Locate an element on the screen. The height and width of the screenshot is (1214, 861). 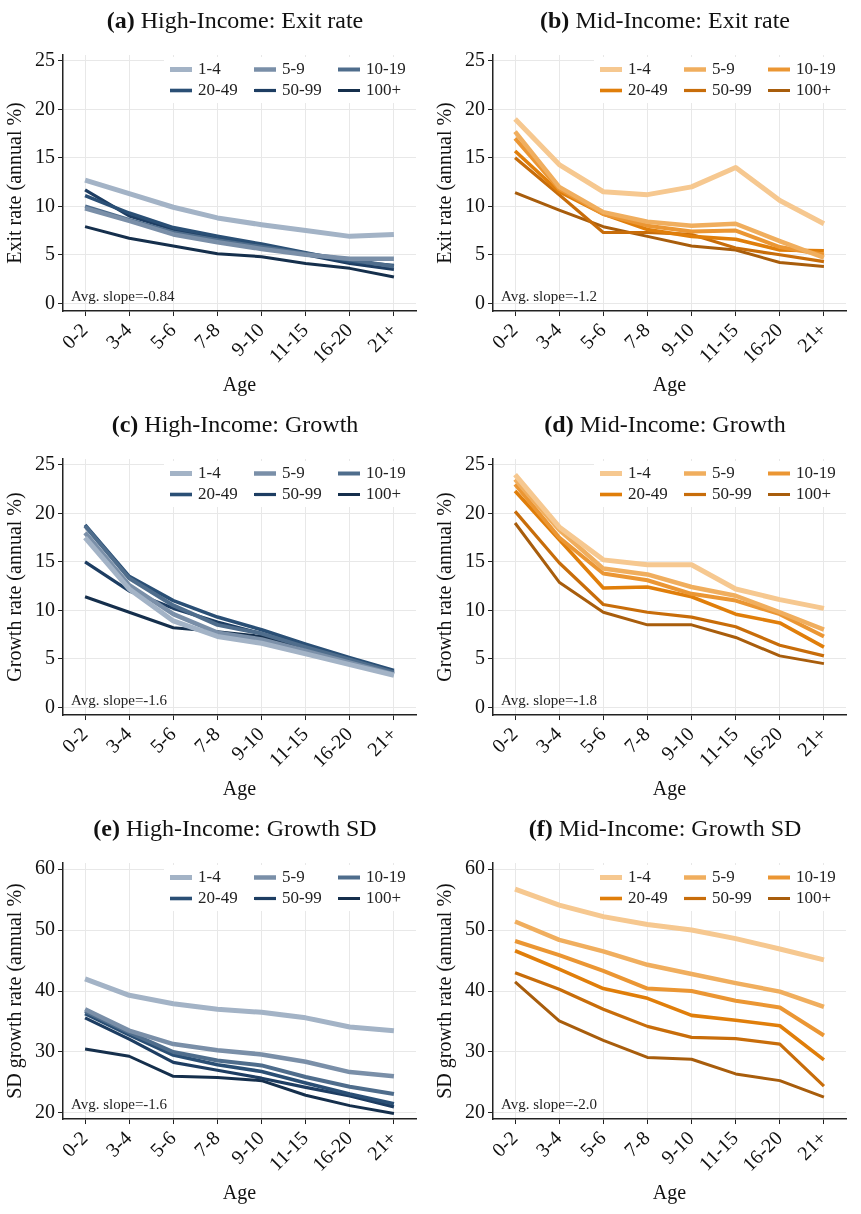
chart-title: (d) Mid-Income: Growth is located at coordinates (665, 424).